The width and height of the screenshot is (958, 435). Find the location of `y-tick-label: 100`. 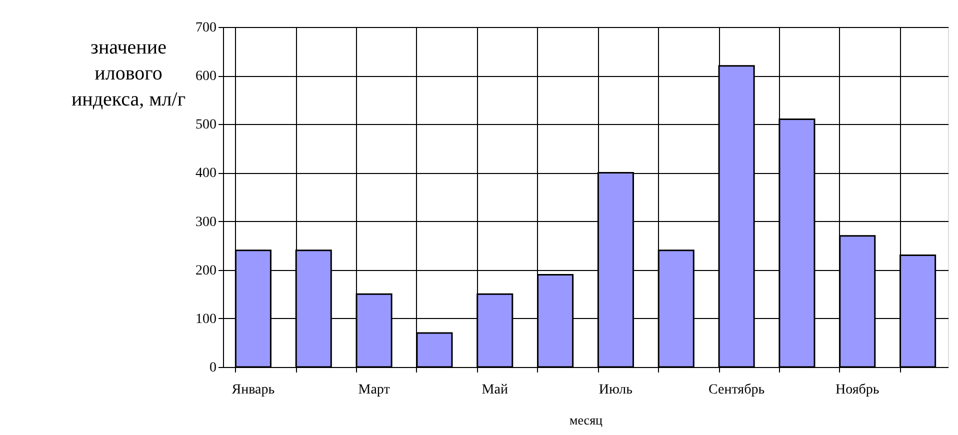

y-tick-label: 100 is located at coordinates (206, 319).